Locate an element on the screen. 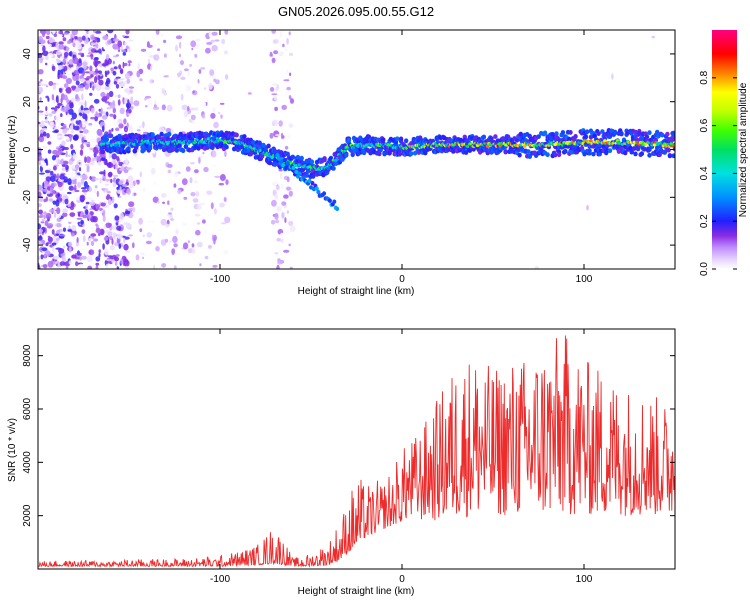  heatmap-y-axis-label: Frequency (Hz) is located at coordinates (12, 150).